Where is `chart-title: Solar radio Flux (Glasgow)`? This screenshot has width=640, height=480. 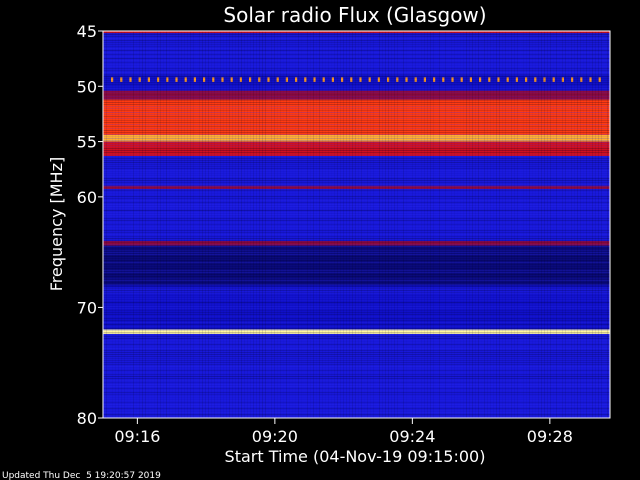
chart-title: Solar radio Flux (Glasgow) is located at coordinates (354, 15).